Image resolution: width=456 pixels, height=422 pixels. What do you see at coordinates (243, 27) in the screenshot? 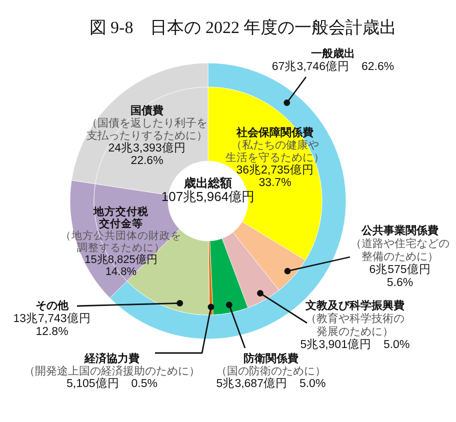
I see `chart-title: 図 9-8 日本の 2022 年度の一般会計歳出` at bounding box center [243, 27].